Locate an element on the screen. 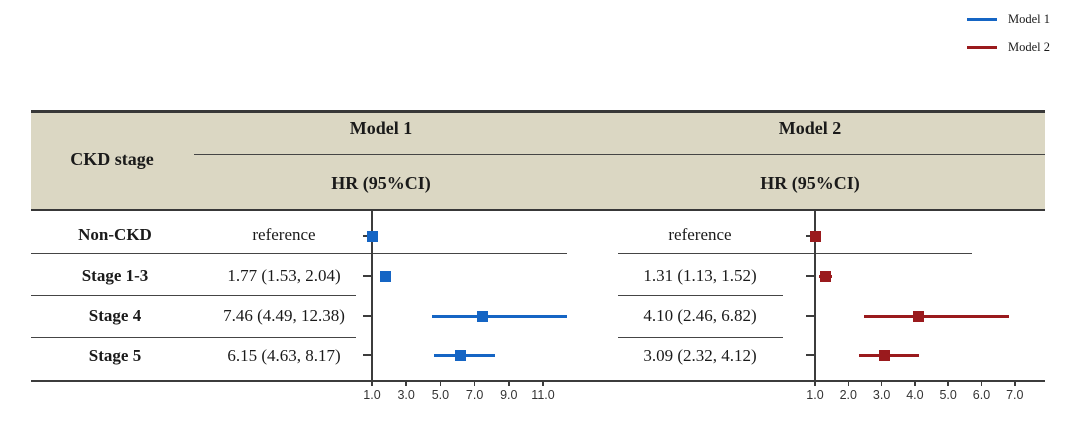 This screenshot has height=425, width=1080. model-2-hr-subheader: HR (95%CI) is located at coordinates (810, 183).